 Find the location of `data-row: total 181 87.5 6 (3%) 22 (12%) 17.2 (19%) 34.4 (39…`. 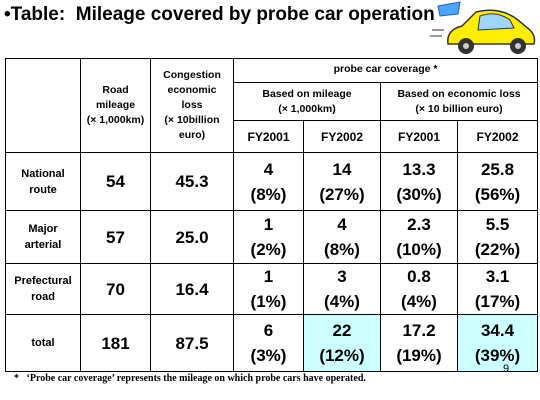

data-row: total 181 87.5 6 (3%) 22 (12%) 17.2 (19%) 34.4 (39… is located at coordinates (272, 343).